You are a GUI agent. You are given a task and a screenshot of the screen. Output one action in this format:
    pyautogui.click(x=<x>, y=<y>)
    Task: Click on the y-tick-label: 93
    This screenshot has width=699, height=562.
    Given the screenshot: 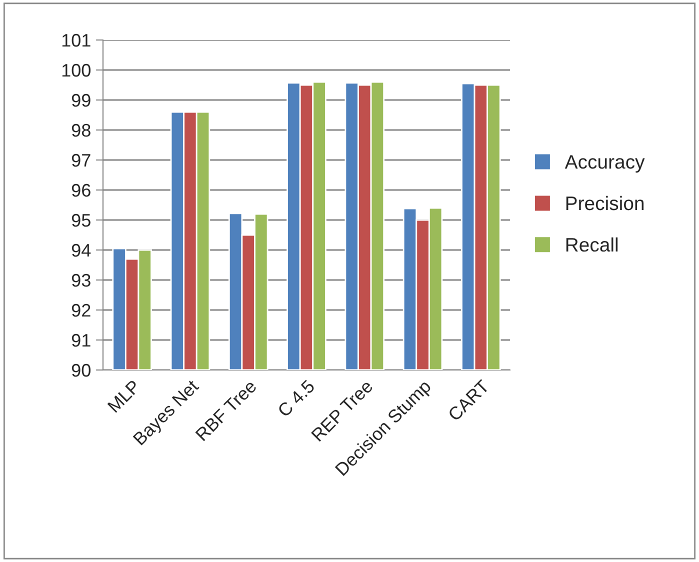 What is the action you would take?
    pyautogui.click(x=81, y=280)
    